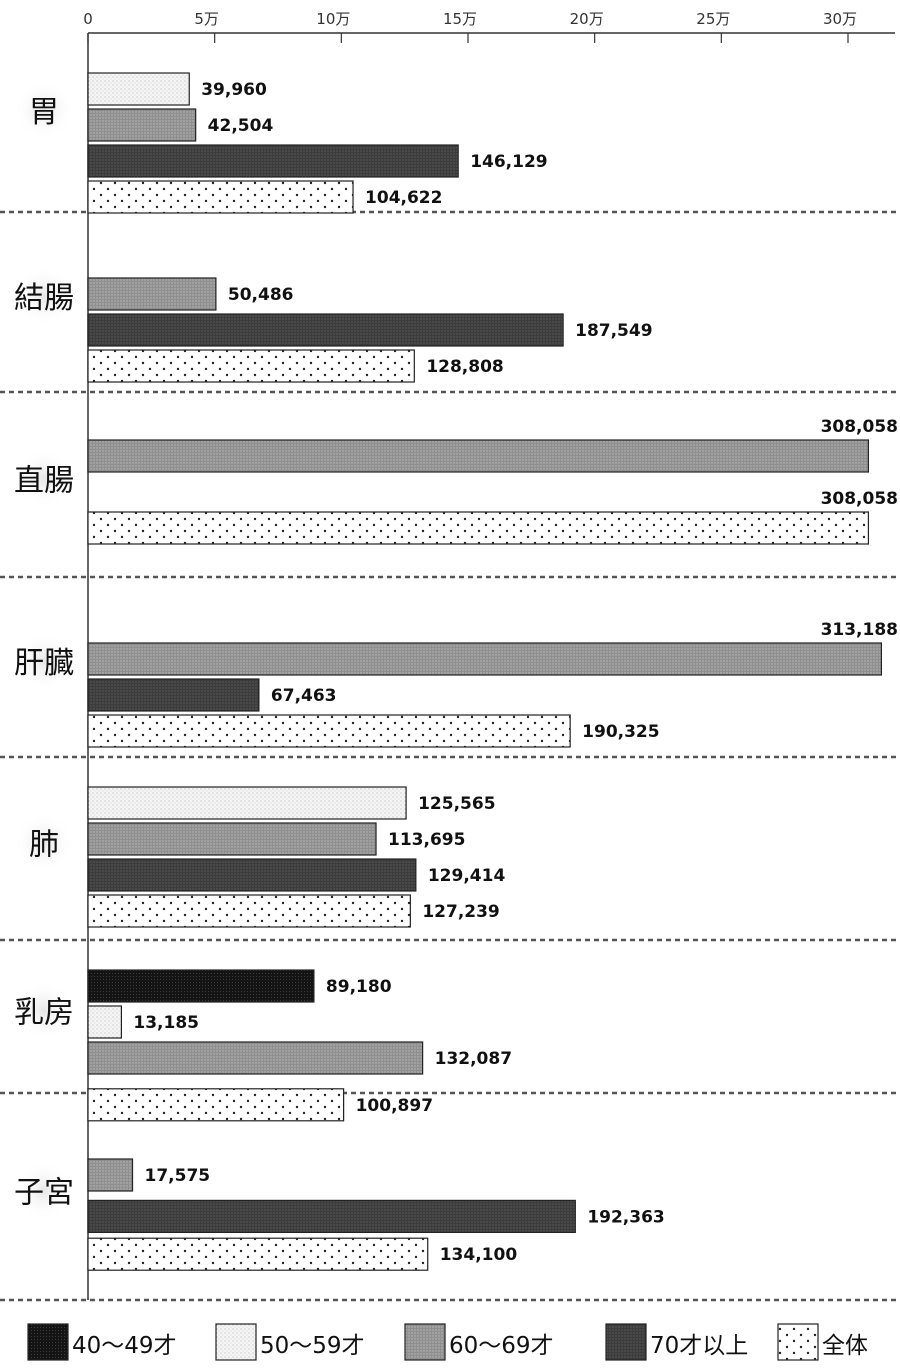 This screenshot has width=900, height=1369. I want to click on bar-胃-4, so click(220, 197).